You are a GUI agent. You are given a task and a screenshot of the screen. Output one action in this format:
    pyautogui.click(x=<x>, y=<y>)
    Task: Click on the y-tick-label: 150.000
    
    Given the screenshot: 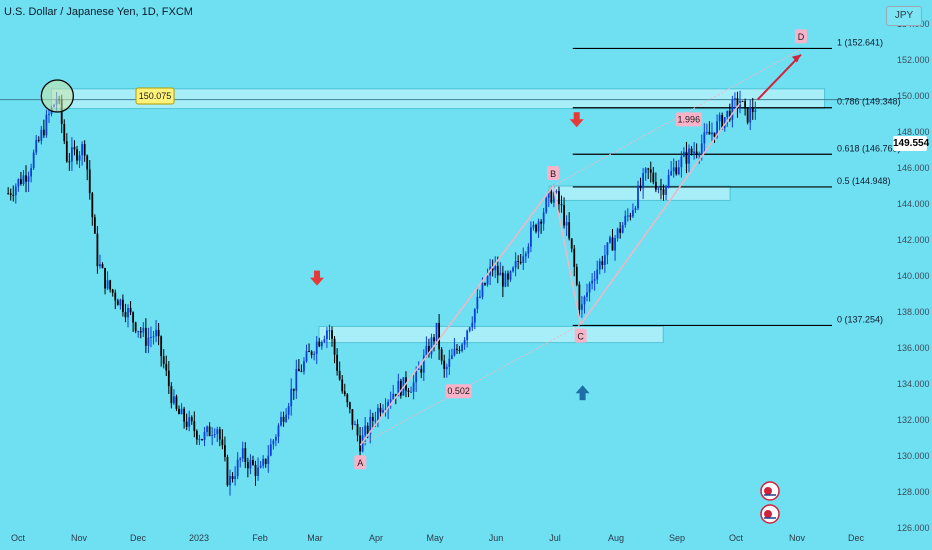 What is the action you would take?
    pyautogui.click(x=913, y=96)
    